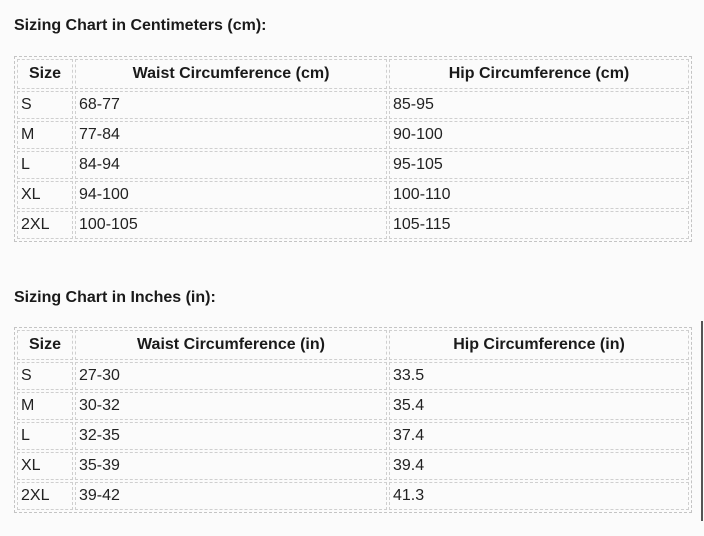 This screenshot has width=704, height=536. Describe the element at coordinates (539, 436) in the screenshot. I see `hip-cell: 37.4` at that location.